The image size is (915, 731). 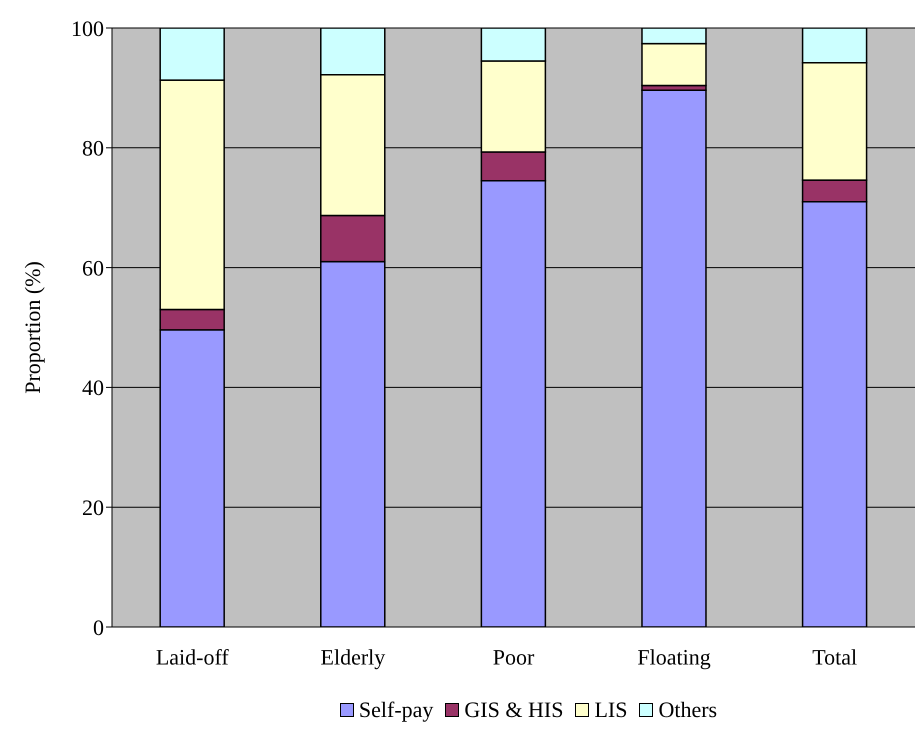 What do you see at coordinates (688, 710) in the screenshot?
I see `legend-label: Others` at bounding box center [688, 710].